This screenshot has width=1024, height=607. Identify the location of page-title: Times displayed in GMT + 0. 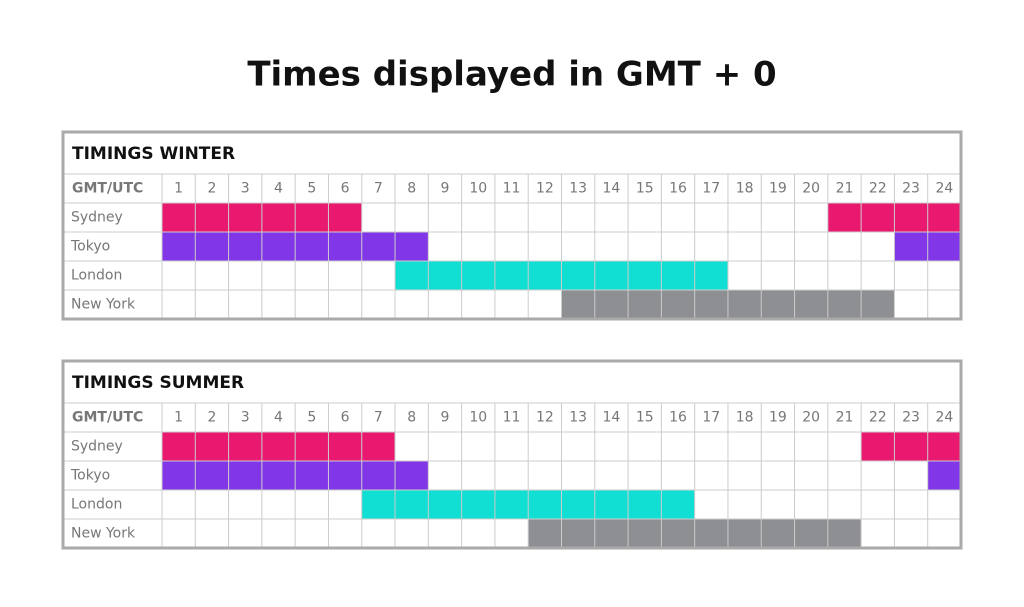
(511, 75).